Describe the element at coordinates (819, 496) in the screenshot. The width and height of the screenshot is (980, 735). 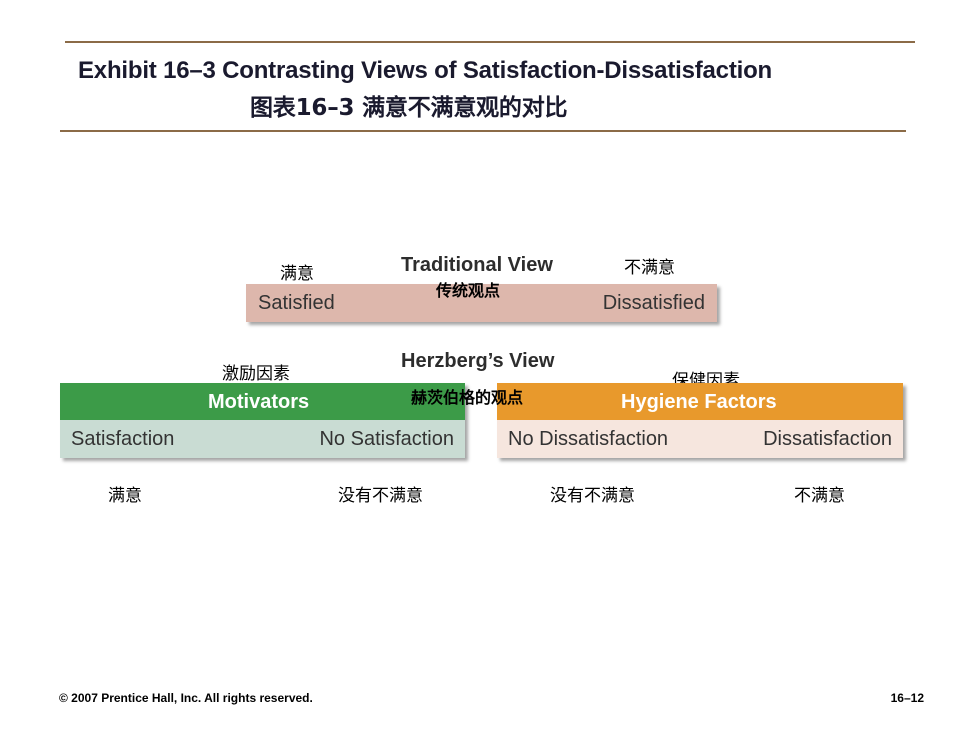
I see `dissatisfaction-zh: 不满意` at that location.